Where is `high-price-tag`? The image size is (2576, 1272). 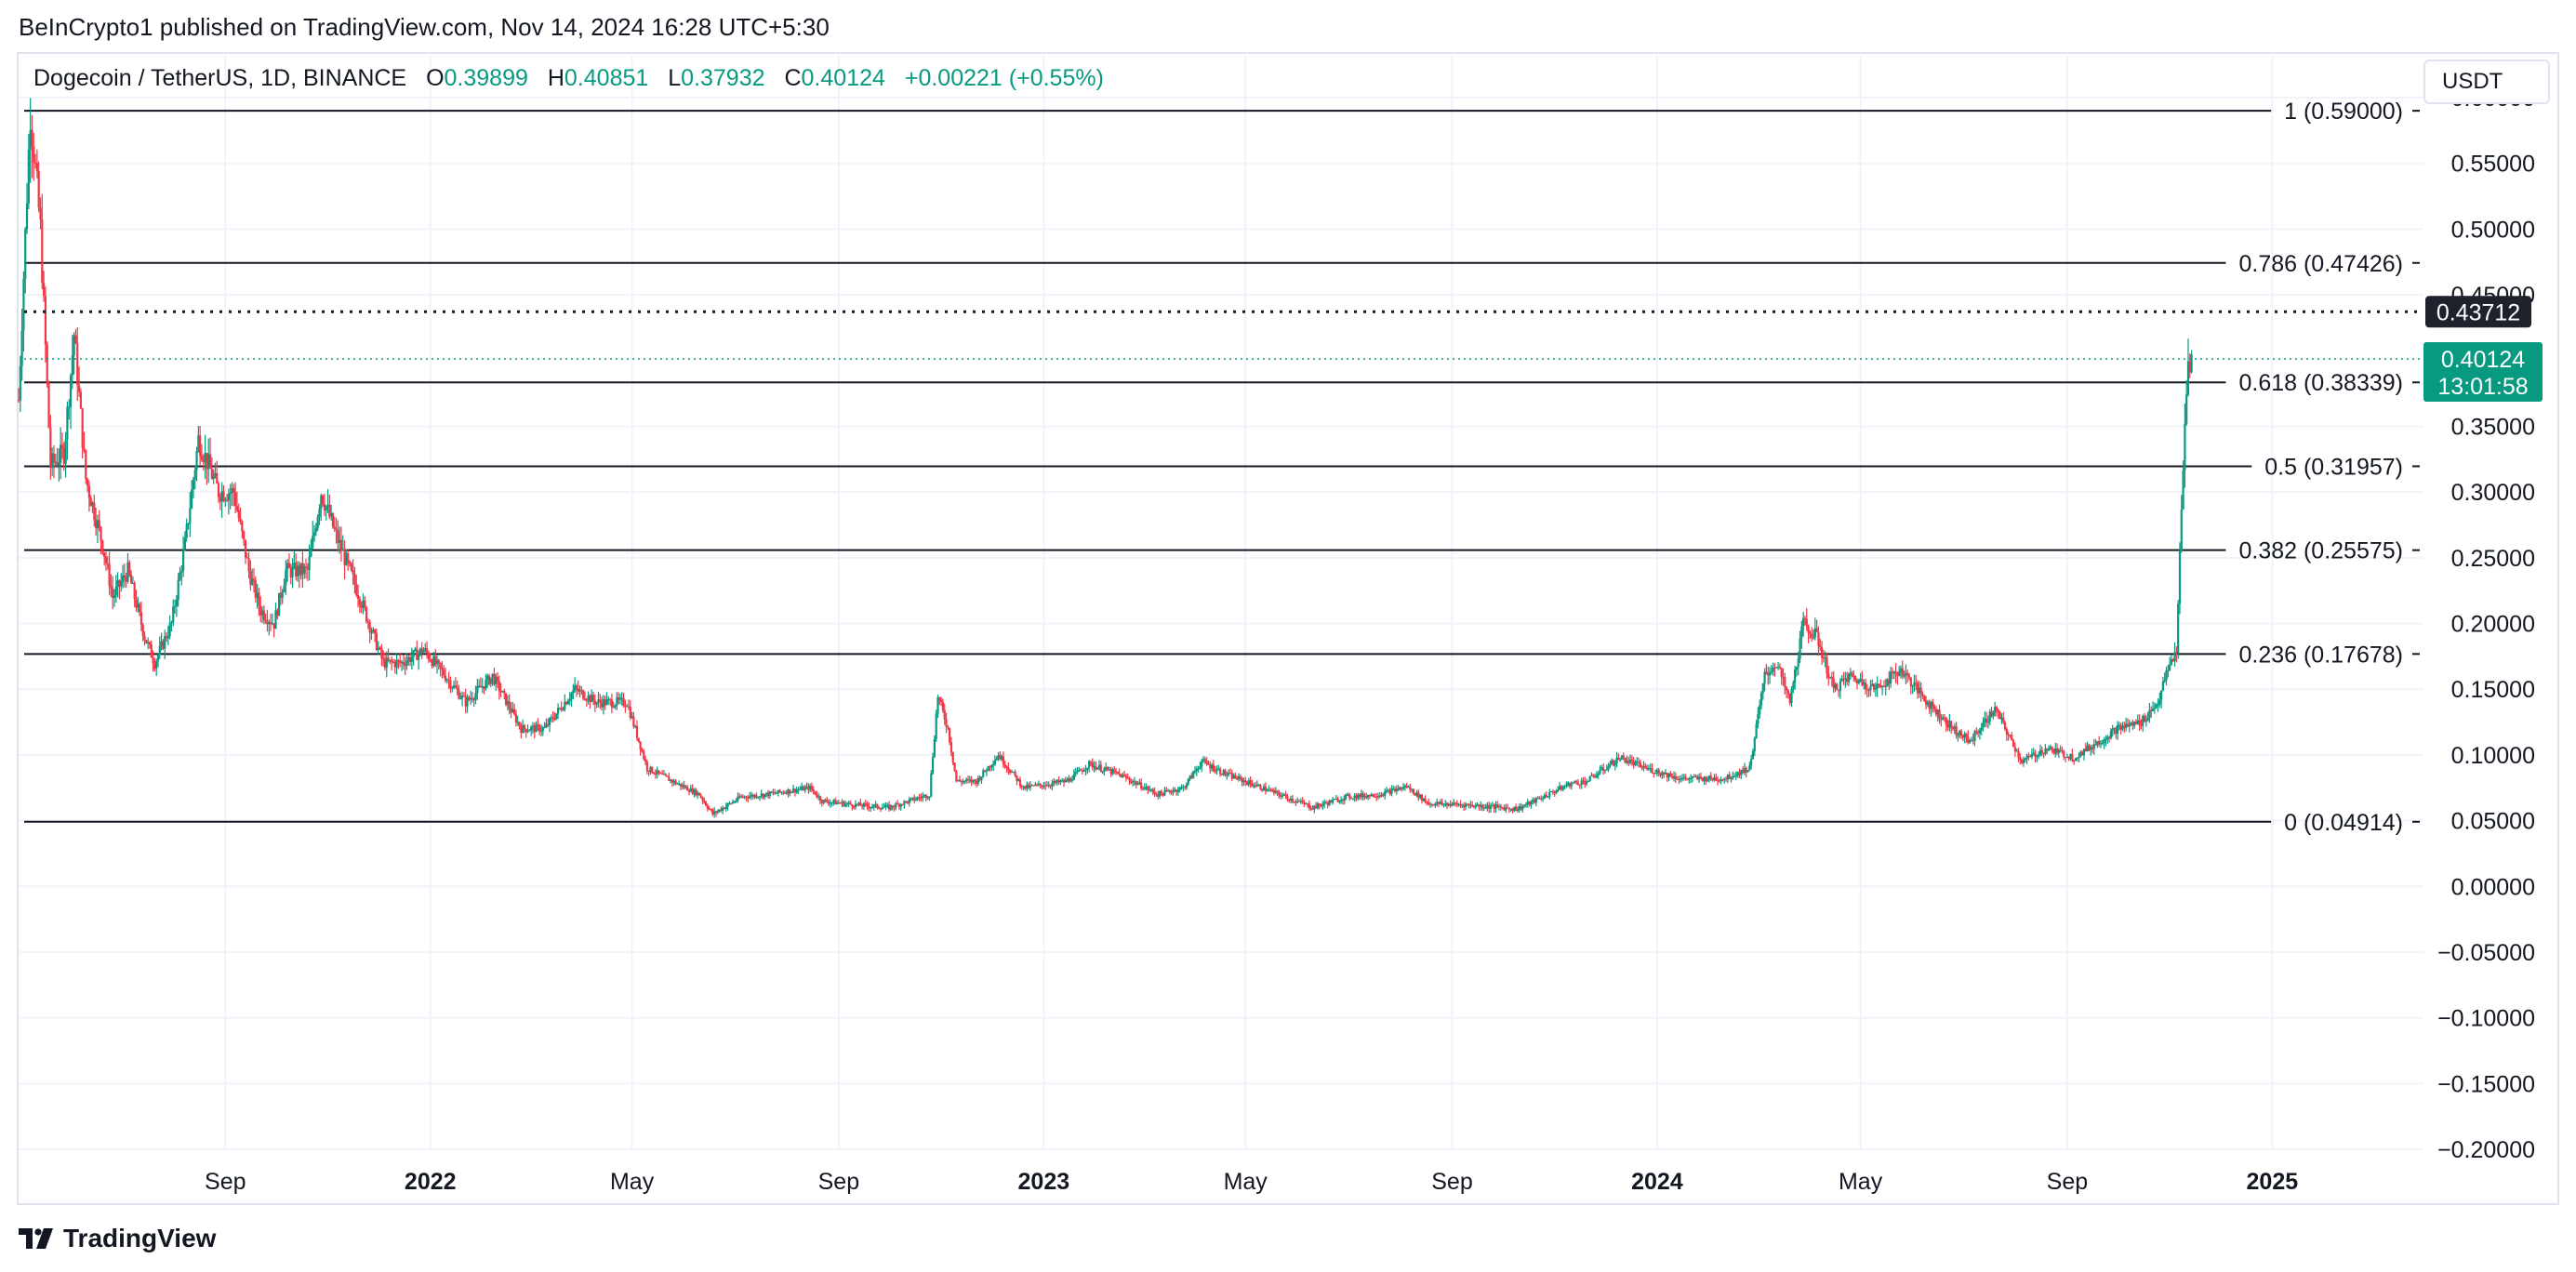
high-price-tag is located at coordinates (2478, 312).